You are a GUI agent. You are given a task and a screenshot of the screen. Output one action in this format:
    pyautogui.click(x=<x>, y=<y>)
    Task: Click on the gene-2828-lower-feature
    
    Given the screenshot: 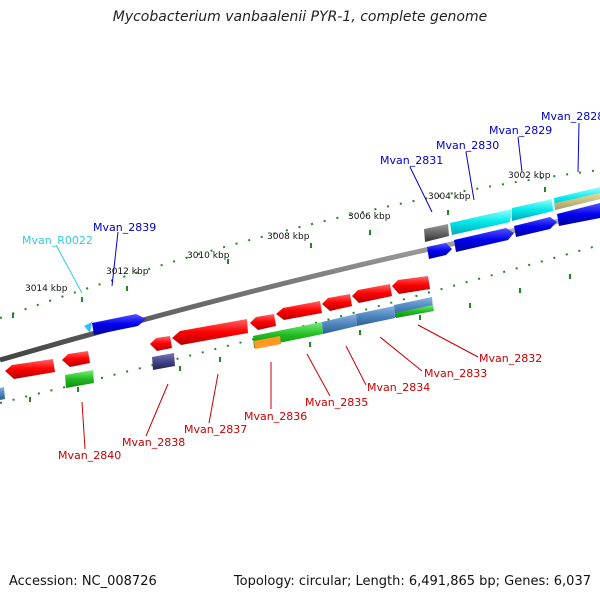 What is the action you would take?
    pyautogui.click(x=578, y=214)
    